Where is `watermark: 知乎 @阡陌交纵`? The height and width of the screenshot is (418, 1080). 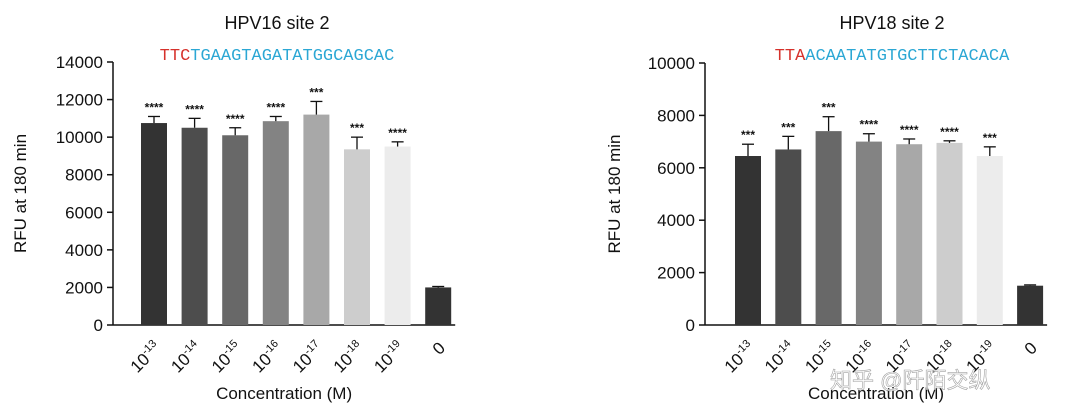 watermark: 知乎 @阡陌交纵 is located at coordinates (910, 380).